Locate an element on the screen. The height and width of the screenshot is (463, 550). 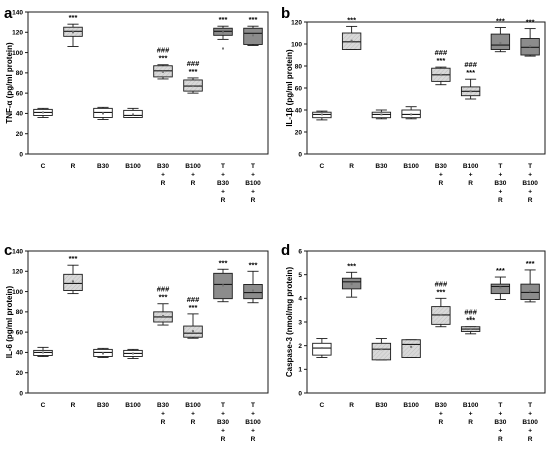
y-tick-label: 5 is located at coordinates (300, 275).